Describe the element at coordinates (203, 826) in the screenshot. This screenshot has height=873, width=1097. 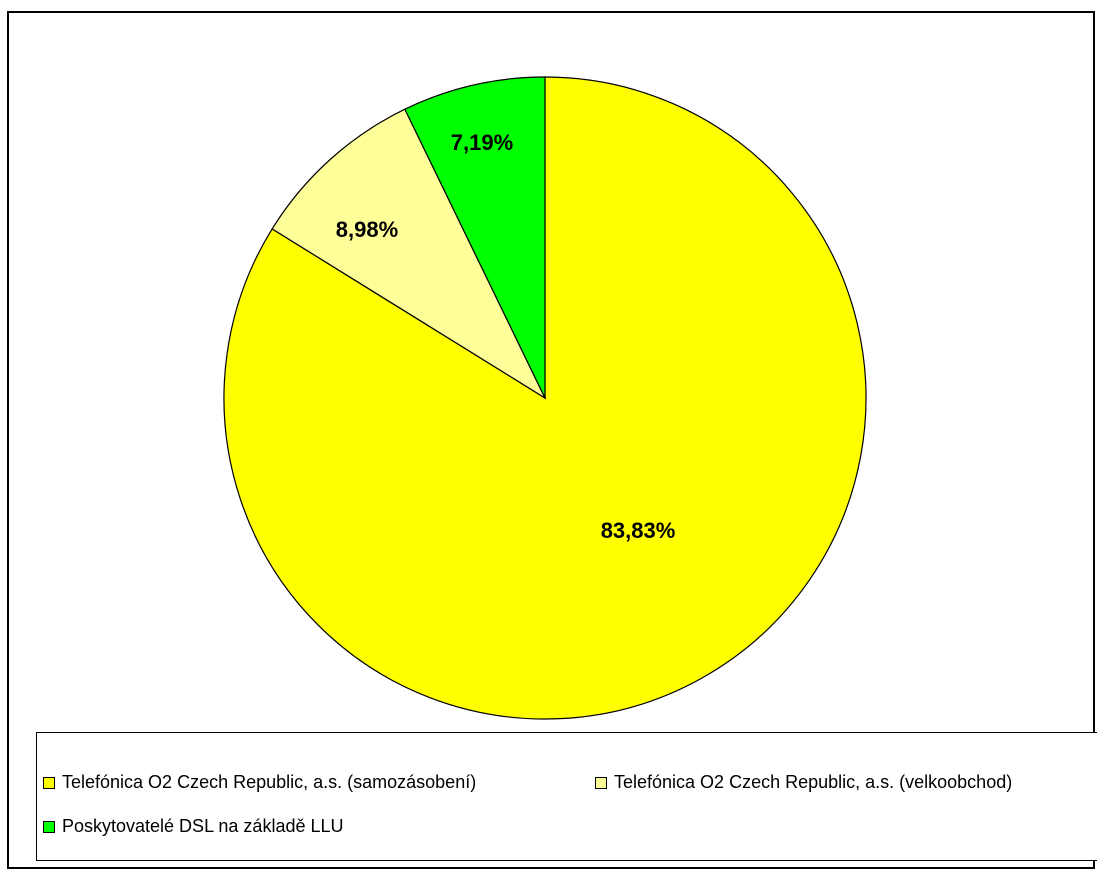
I see `legend-label-llu: Poskytovatelé DSL na základě LLU` at that location.